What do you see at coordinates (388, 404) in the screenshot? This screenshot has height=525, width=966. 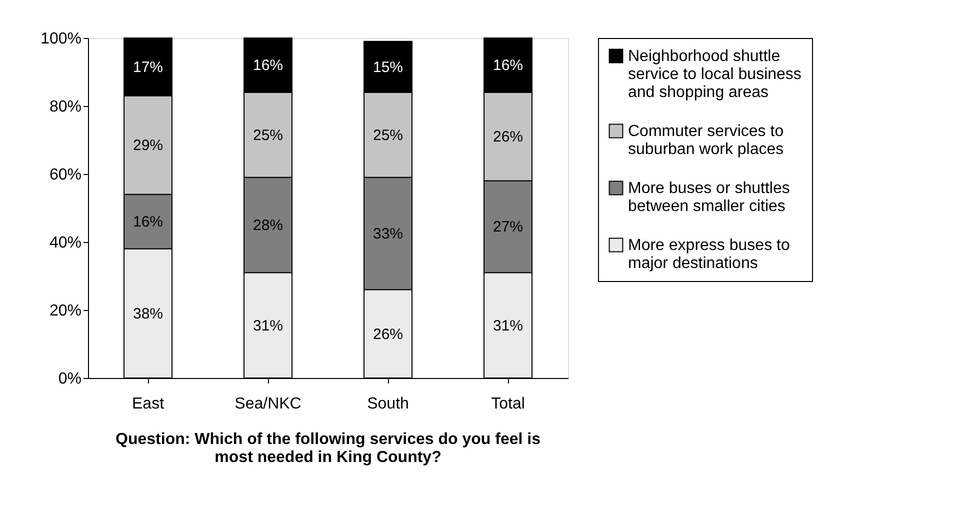 I see `x-tick-label: South` at bounding box center [388, 404].